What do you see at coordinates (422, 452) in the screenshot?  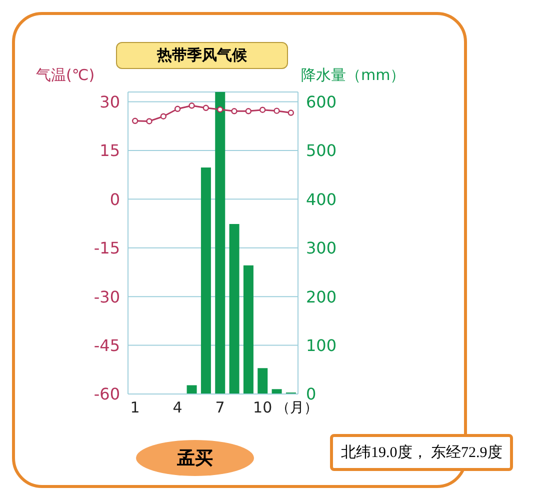 I see `text: 北纬19.0度， 东经72.9度` at bounding box center [422, 452].